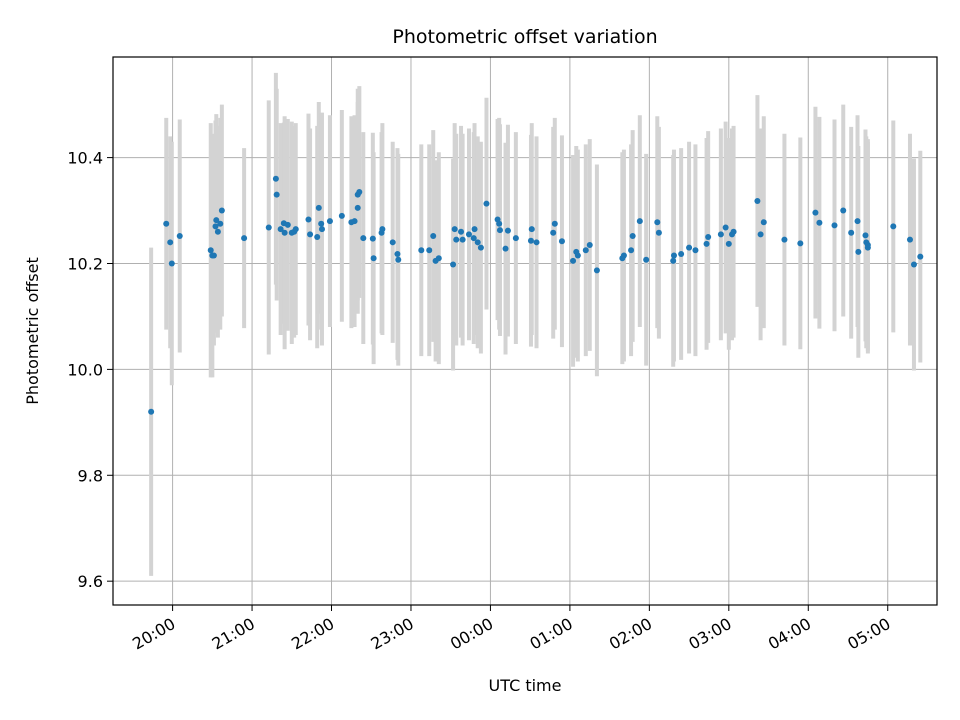 The height and width of the screenshot is (720, 960). Describe the element at coordinates (525, 685) in the screenshot. I see `x-axis-label: UTC time` at that location.